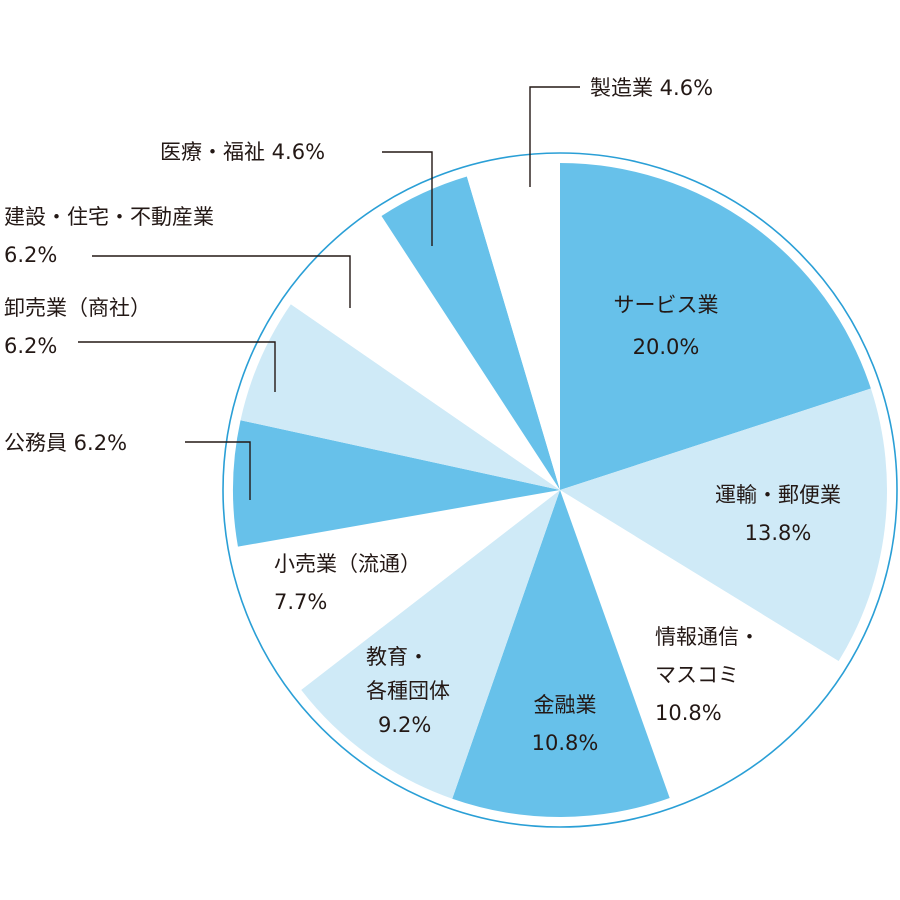 The image size is (900, 900). I want to click on slice-label-10: 医療・福祉 4.6%, so click(242, 152).